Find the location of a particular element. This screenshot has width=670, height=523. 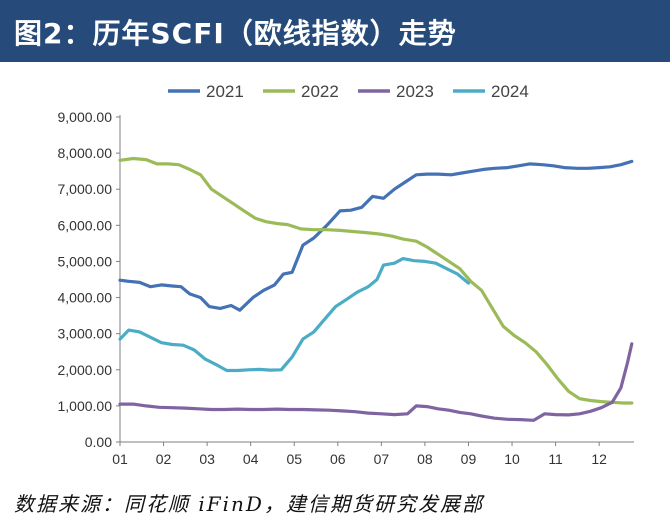

legend-label-2021: 2021 is located at coordinates (225, 91).